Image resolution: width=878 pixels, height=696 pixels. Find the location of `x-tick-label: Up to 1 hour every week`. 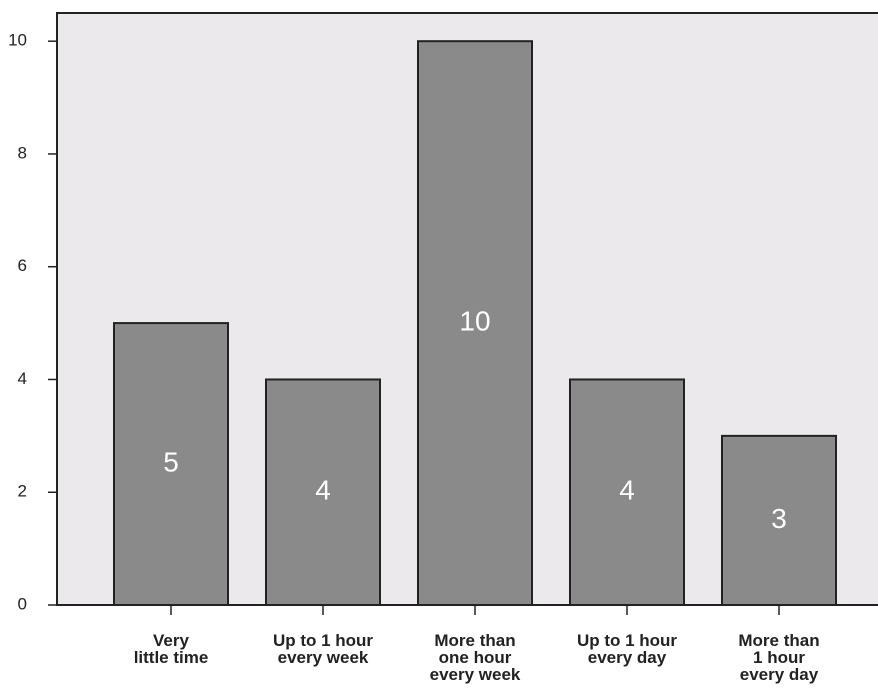

x-tick-label: Up to 1 hour every week is located at coordinates (323, 649).